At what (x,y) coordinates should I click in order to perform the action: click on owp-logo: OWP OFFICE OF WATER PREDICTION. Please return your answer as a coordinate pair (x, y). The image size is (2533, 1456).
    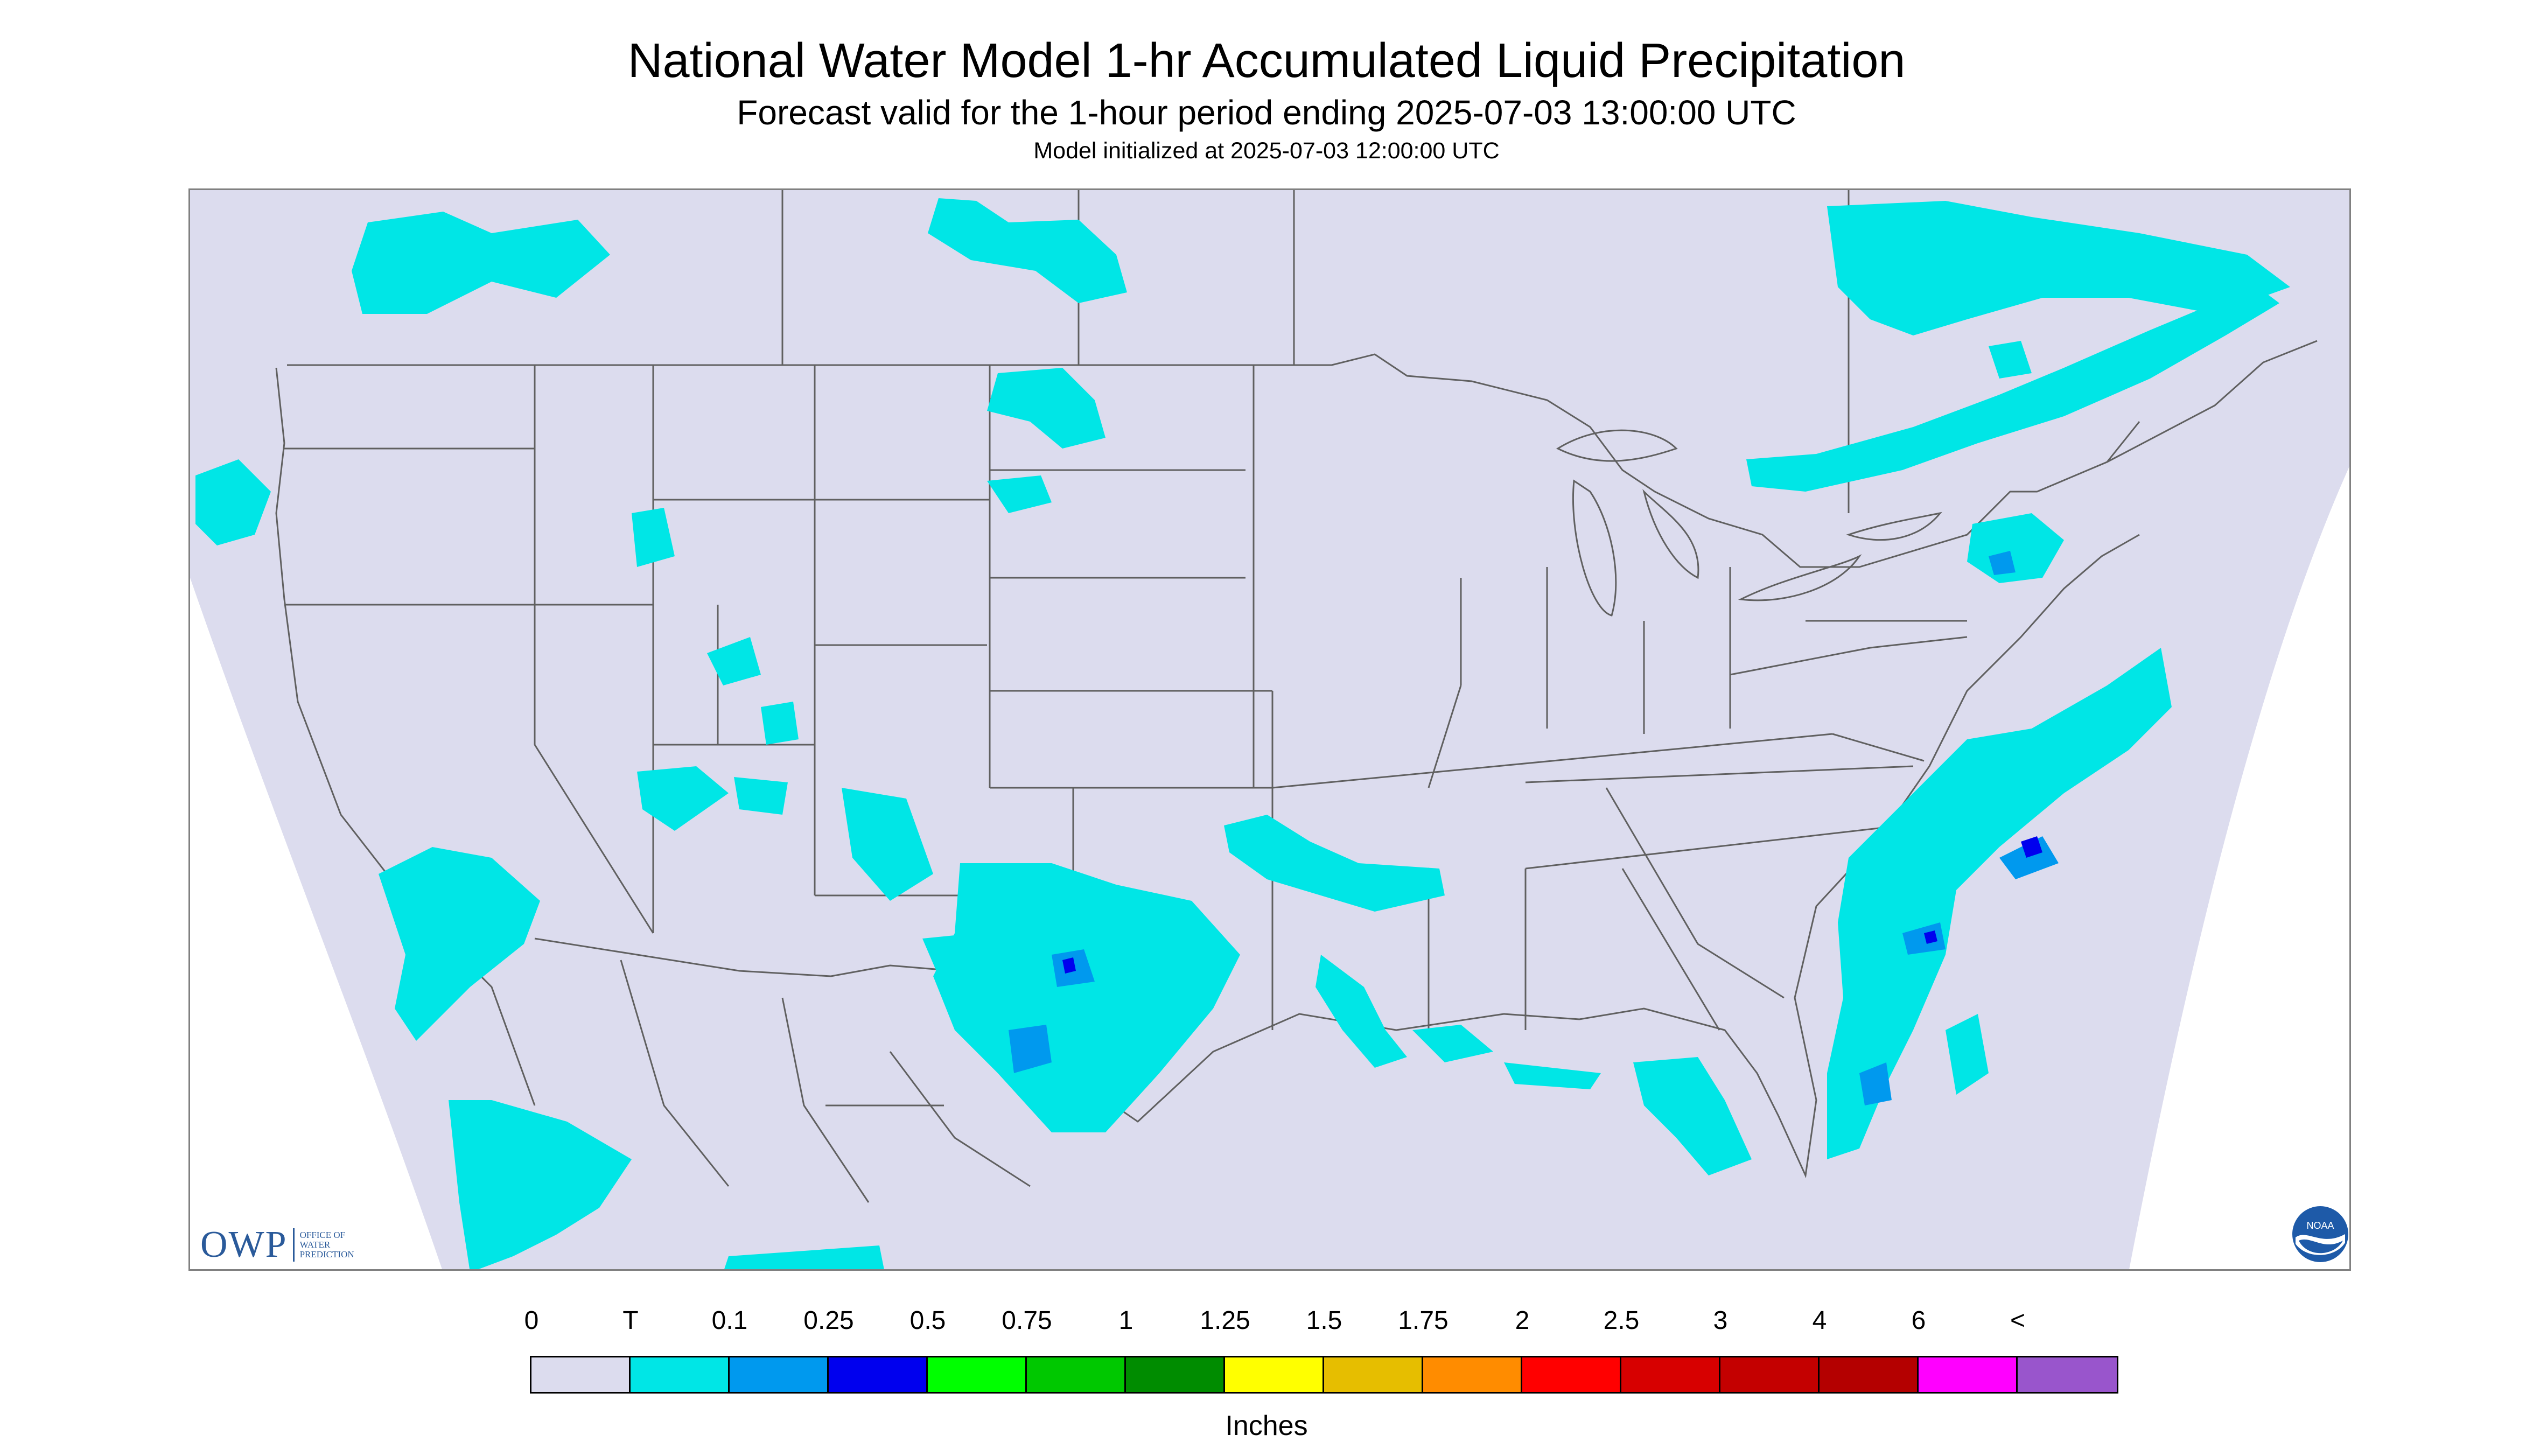
    Looking at the image, I should click on (277, 1244).